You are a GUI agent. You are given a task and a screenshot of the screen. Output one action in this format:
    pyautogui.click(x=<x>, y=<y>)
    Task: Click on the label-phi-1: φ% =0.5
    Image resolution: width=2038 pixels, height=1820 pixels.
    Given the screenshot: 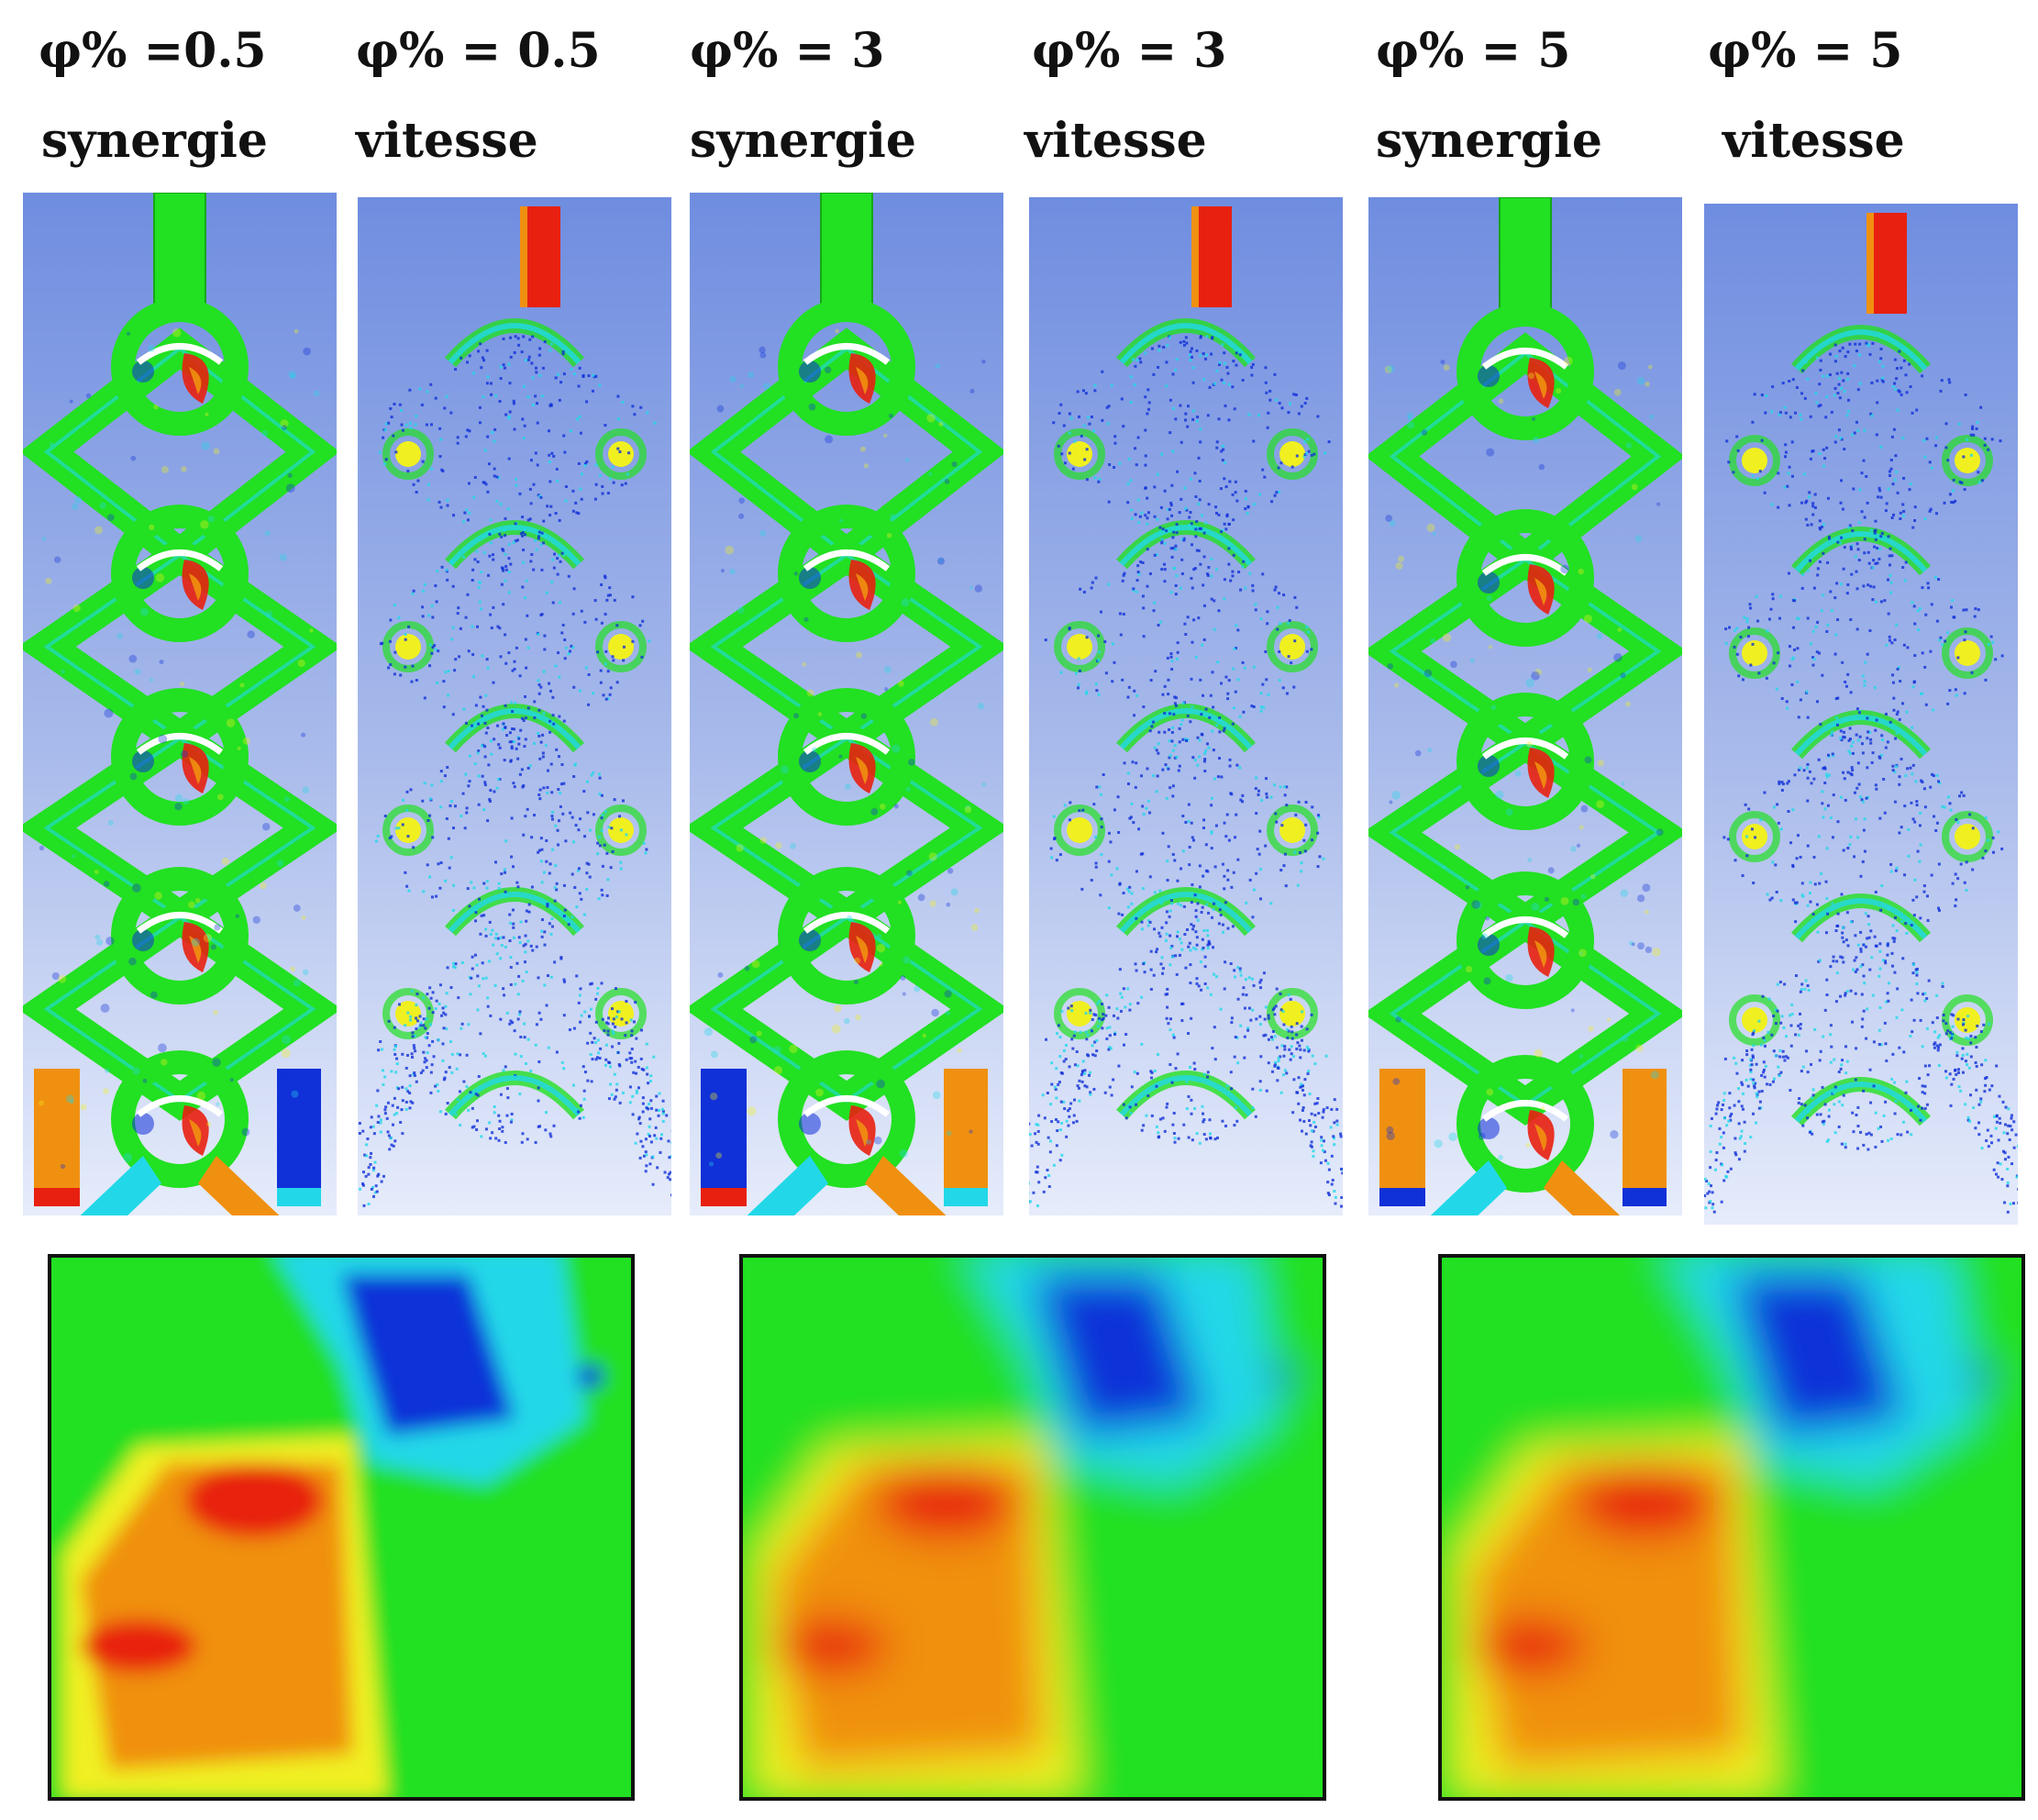 What is the action you would take?
    pyautogui.click(x=153, y=51)
    